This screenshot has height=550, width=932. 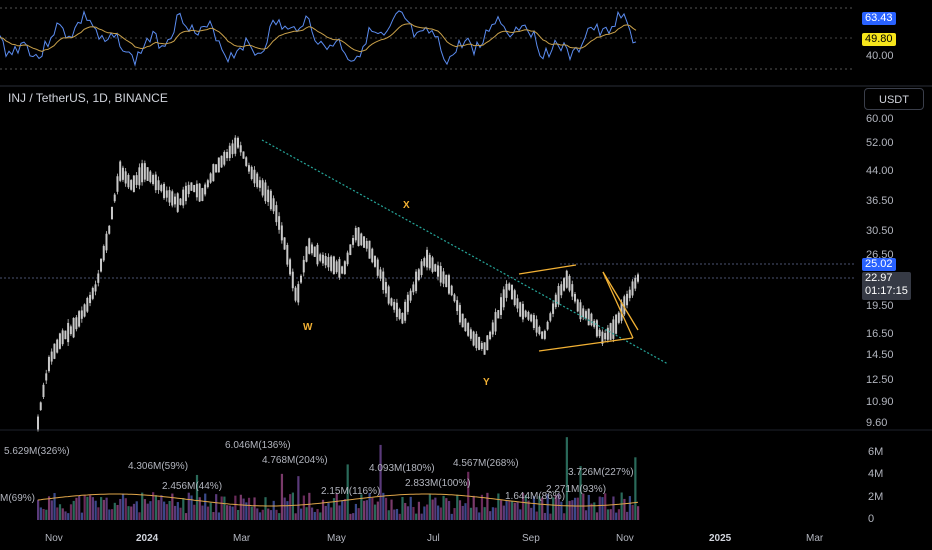 I want to click on volume-label: 3.726M(227%), so click(x=601, y=472).